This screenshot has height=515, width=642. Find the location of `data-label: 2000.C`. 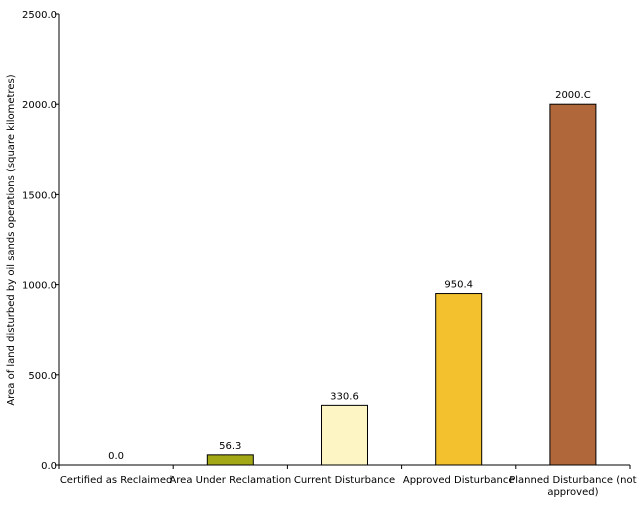

data-label: 2000.C is located at coordinates (573, 95).